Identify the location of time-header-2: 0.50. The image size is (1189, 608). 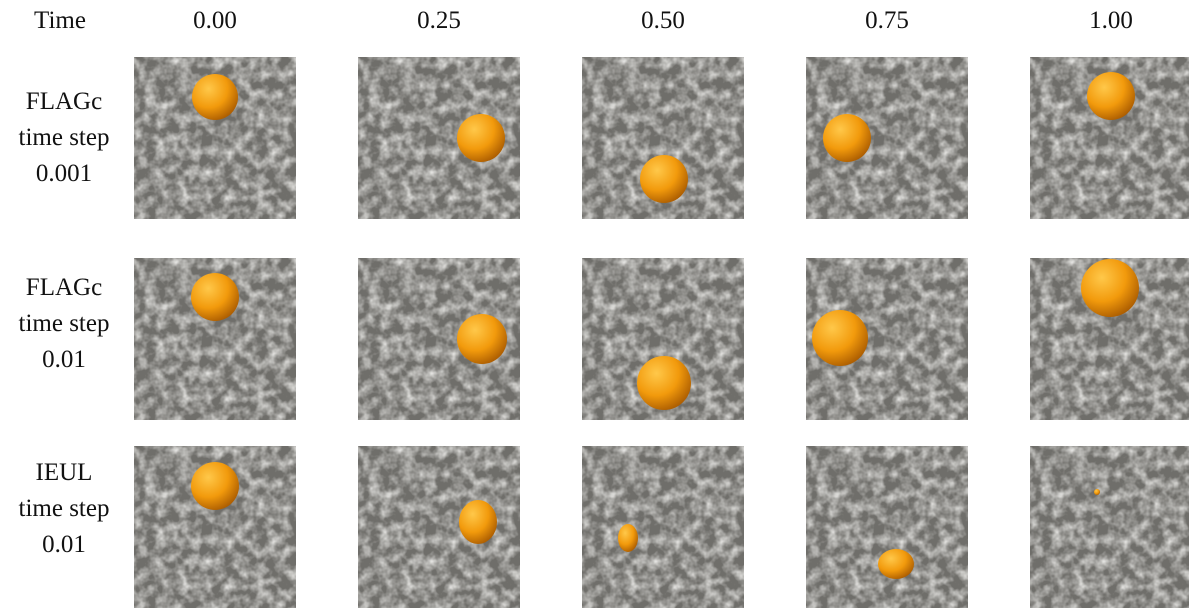
(663, 20).